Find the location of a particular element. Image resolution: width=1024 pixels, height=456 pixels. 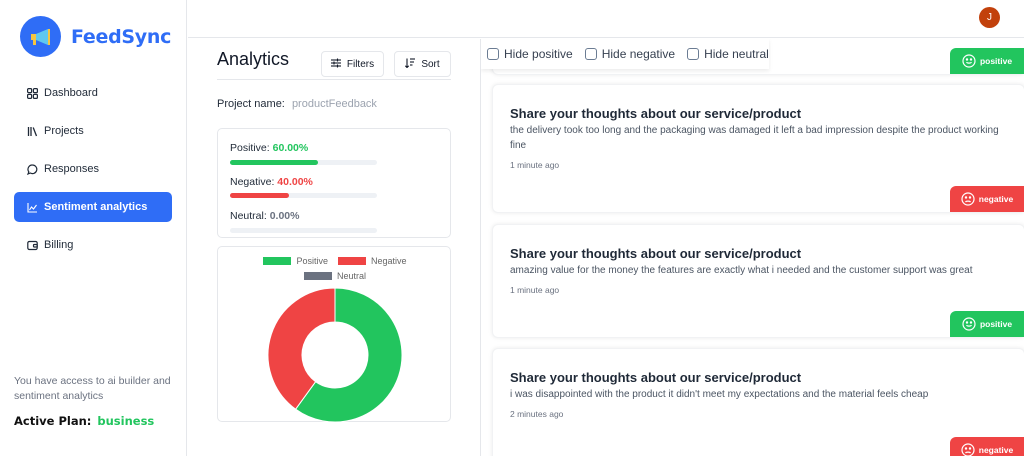

donut-slice-negative is located at coordinates (302, 349).